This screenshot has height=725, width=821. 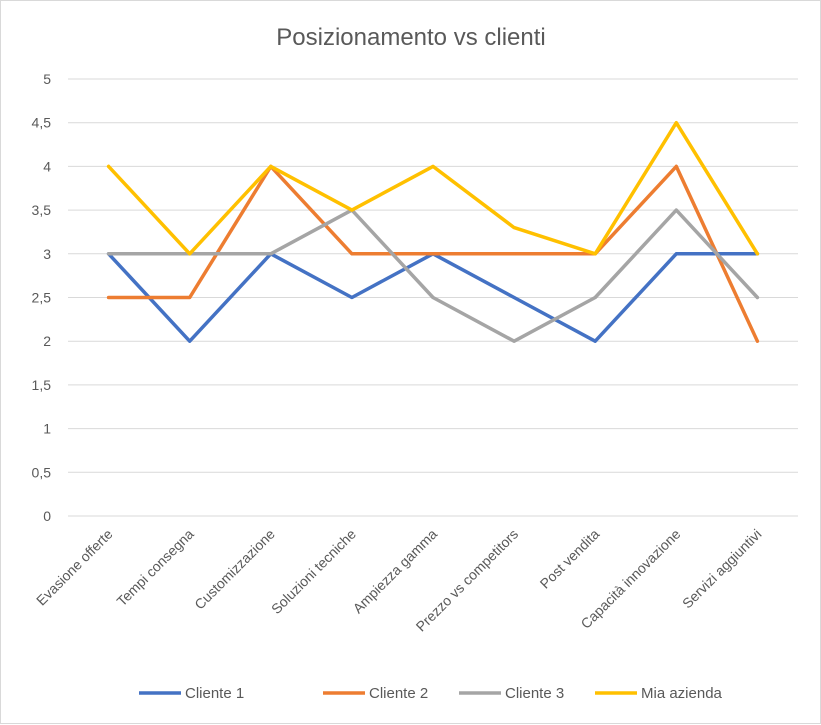 I want to click on x-tick-label: Soluzioni tecniche, so click(x=313, y=571).